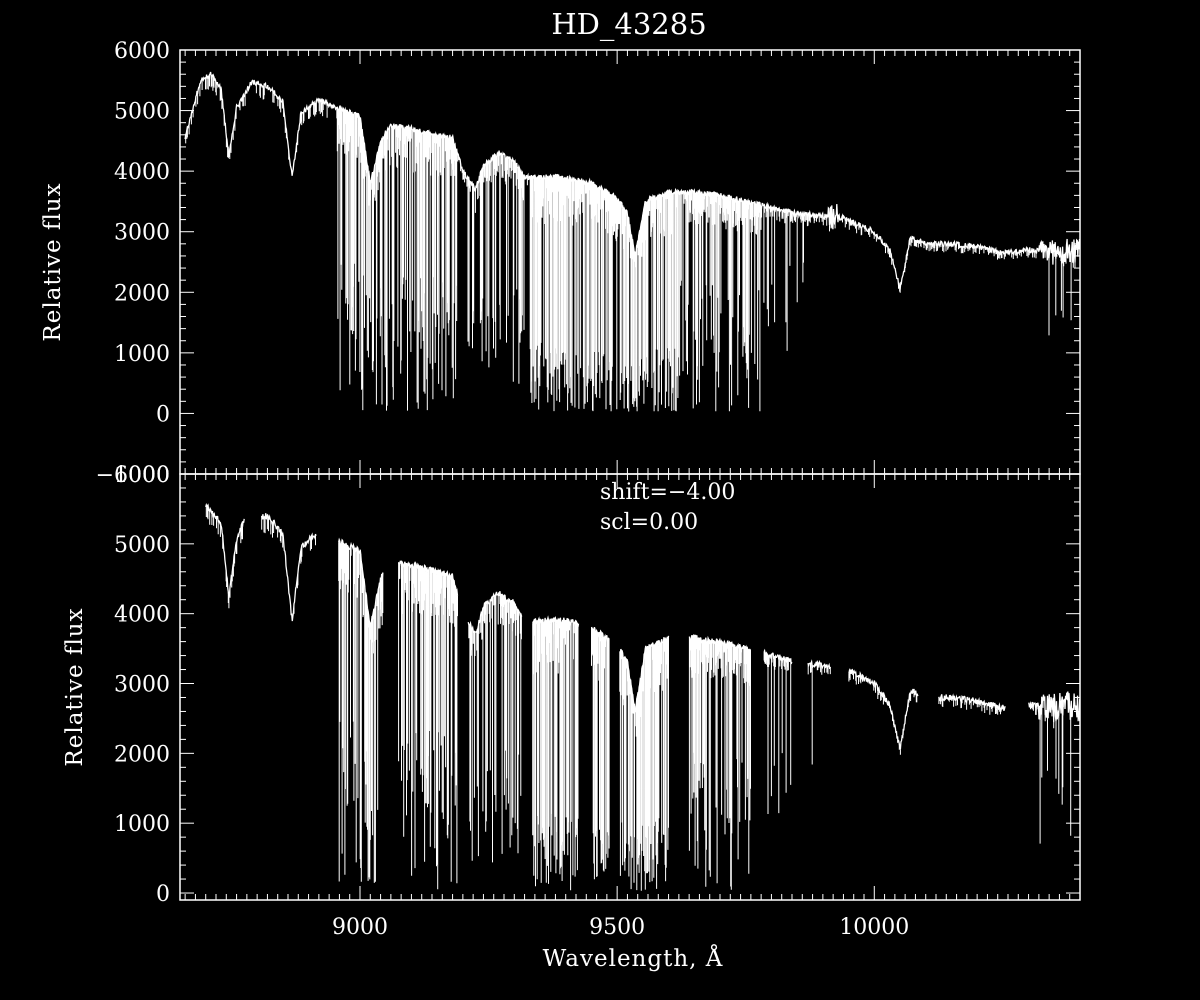 The image size is (1200, 1000). What do you see at coordinates (142, 545) in the screenshot?
I see `bottom-y-tick-label: 5000` at bounding box center [142, 545].